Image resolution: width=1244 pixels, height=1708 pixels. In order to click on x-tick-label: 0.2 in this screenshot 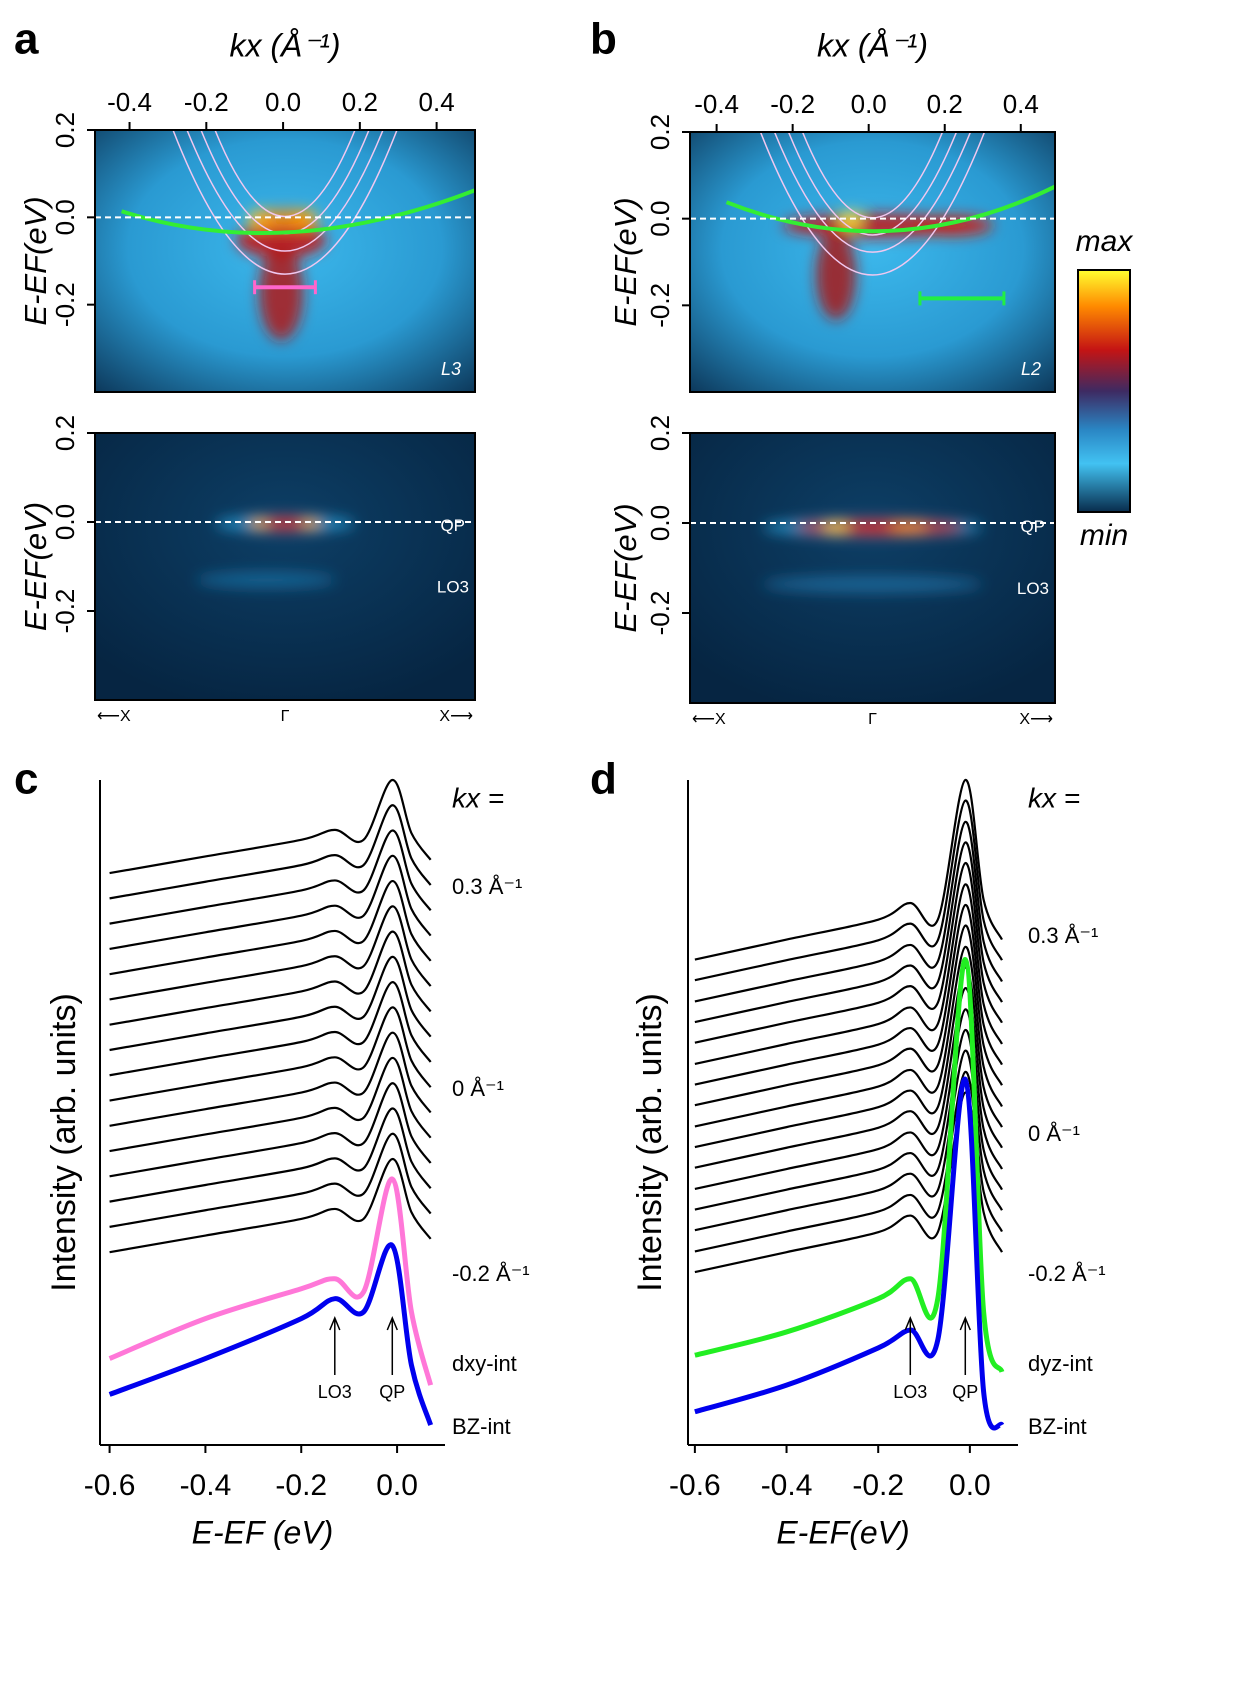, I will do `click(945, 104)`.